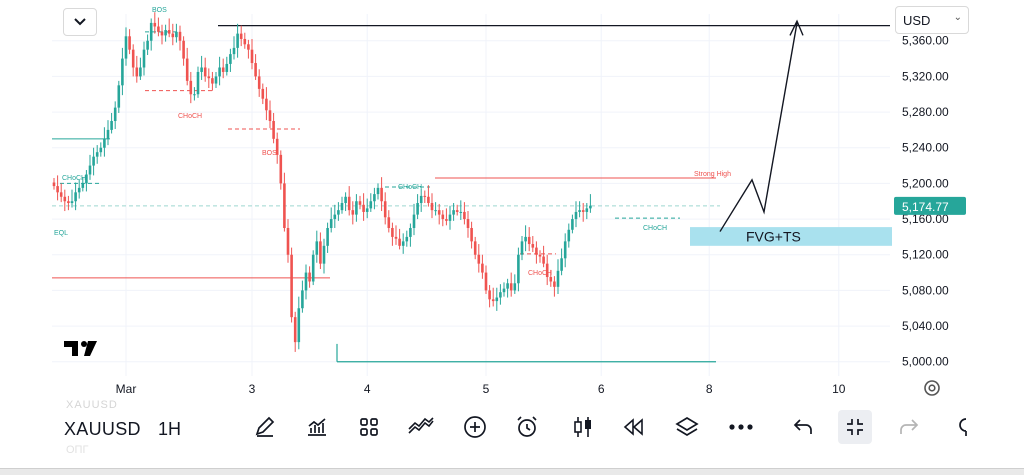  What do you see at coordinates (252, 389) in the screenshot?
I see `x-tick-label: 3` at bounding box center [252, 389].